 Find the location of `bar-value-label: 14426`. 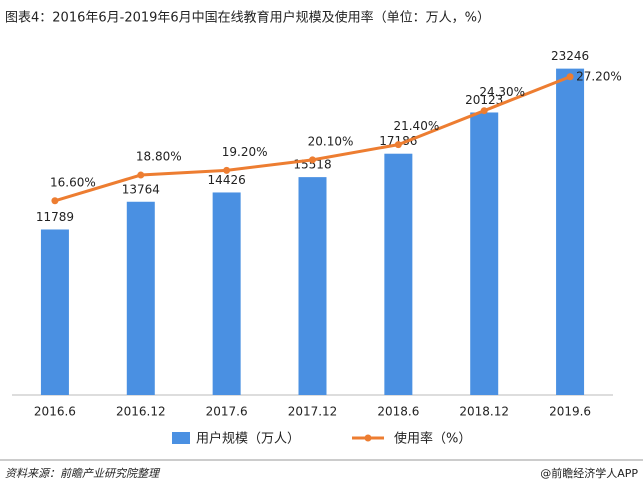

bar-value-label: 14426 is located at coordinates (227, 180).